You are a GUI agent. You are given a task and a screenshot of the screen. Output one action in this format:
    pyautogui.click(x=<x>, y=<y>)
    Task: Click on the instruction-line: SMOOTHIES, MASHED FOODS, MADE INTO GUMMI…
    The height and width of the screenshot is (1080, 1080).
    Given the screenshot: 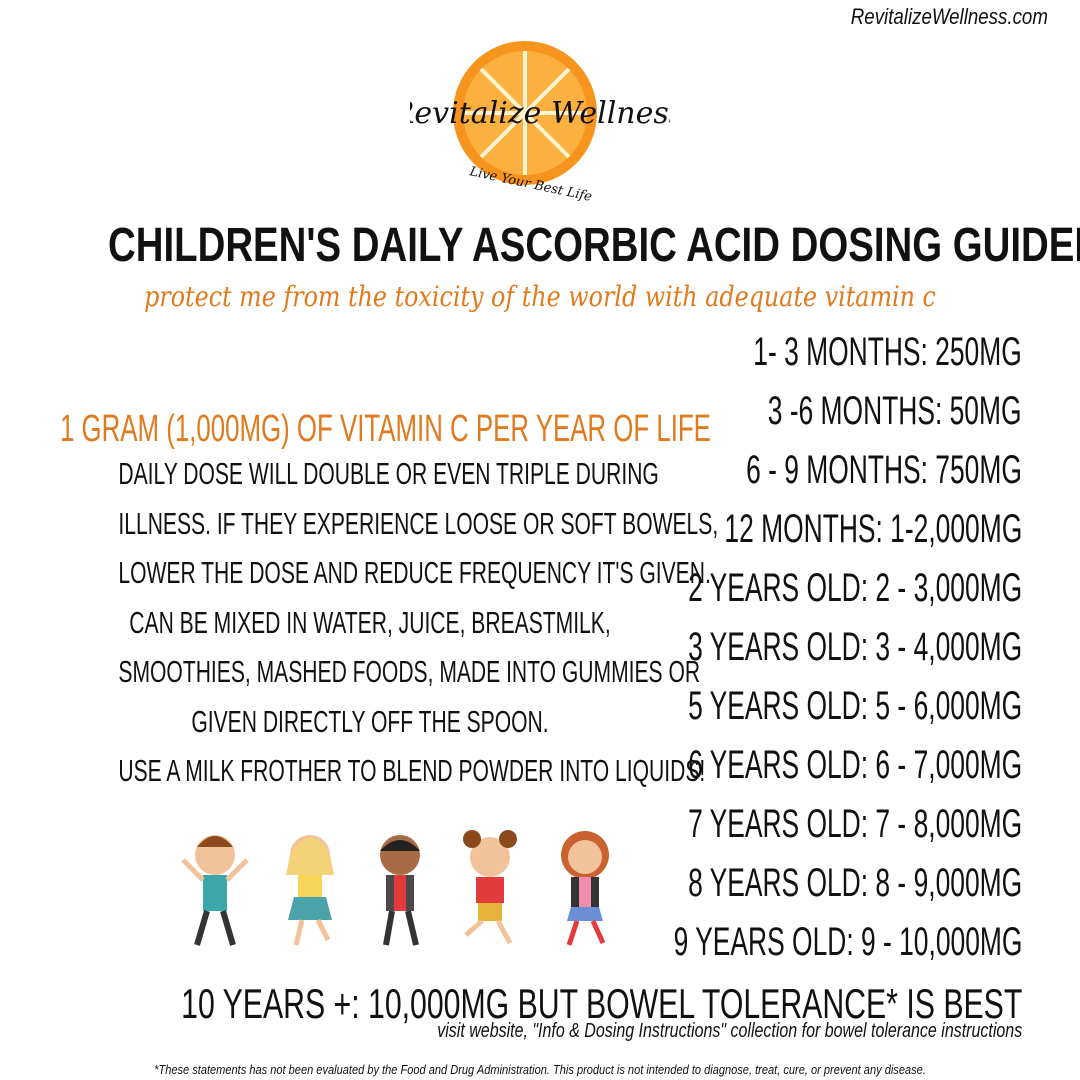 What is the action you would take?
    pyautogui.click(x=409, y=671)
    